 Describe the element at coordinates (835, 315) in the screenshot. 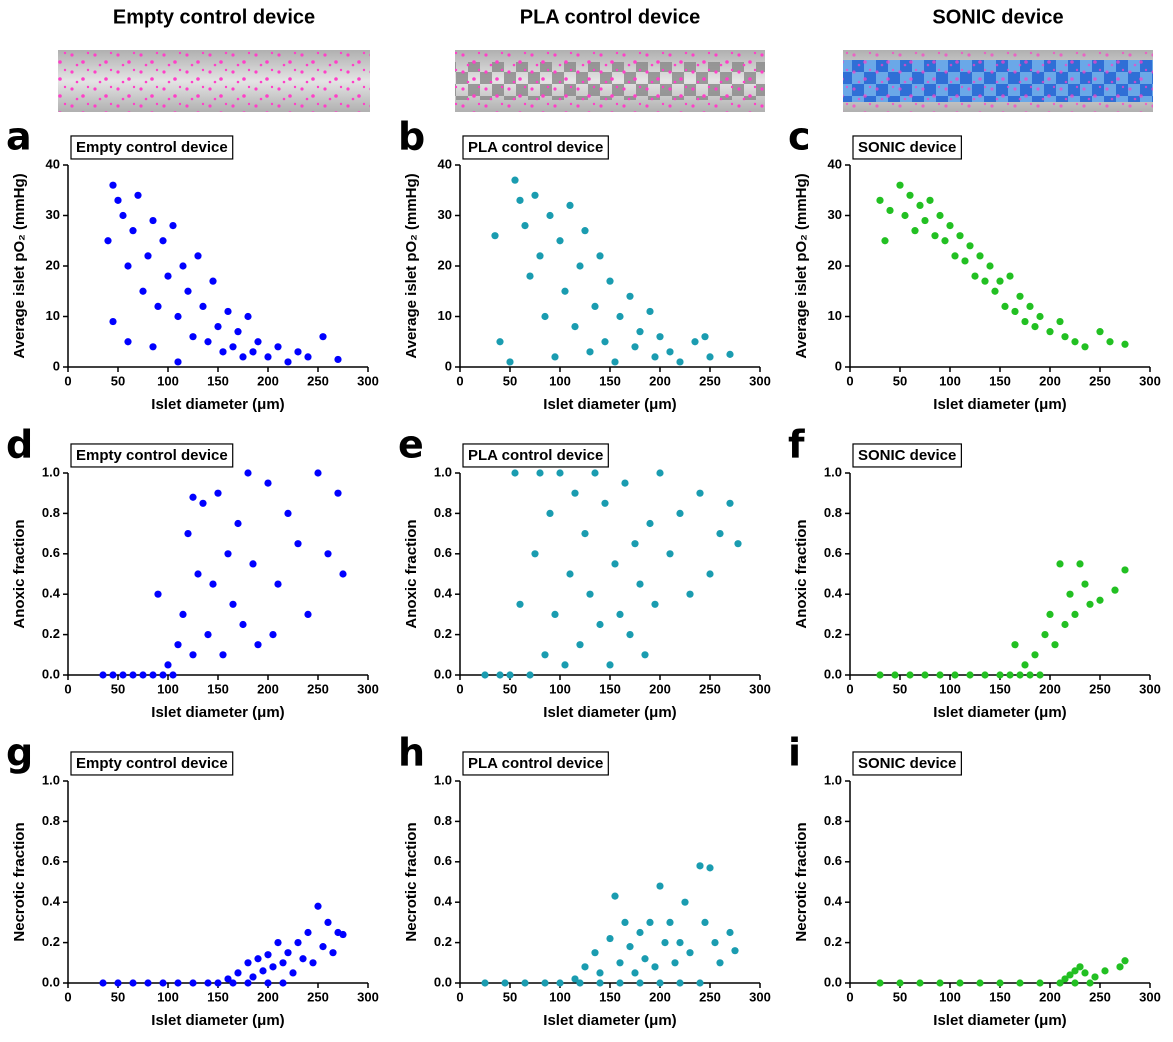

I see `y-tick-label: 10` at that location.